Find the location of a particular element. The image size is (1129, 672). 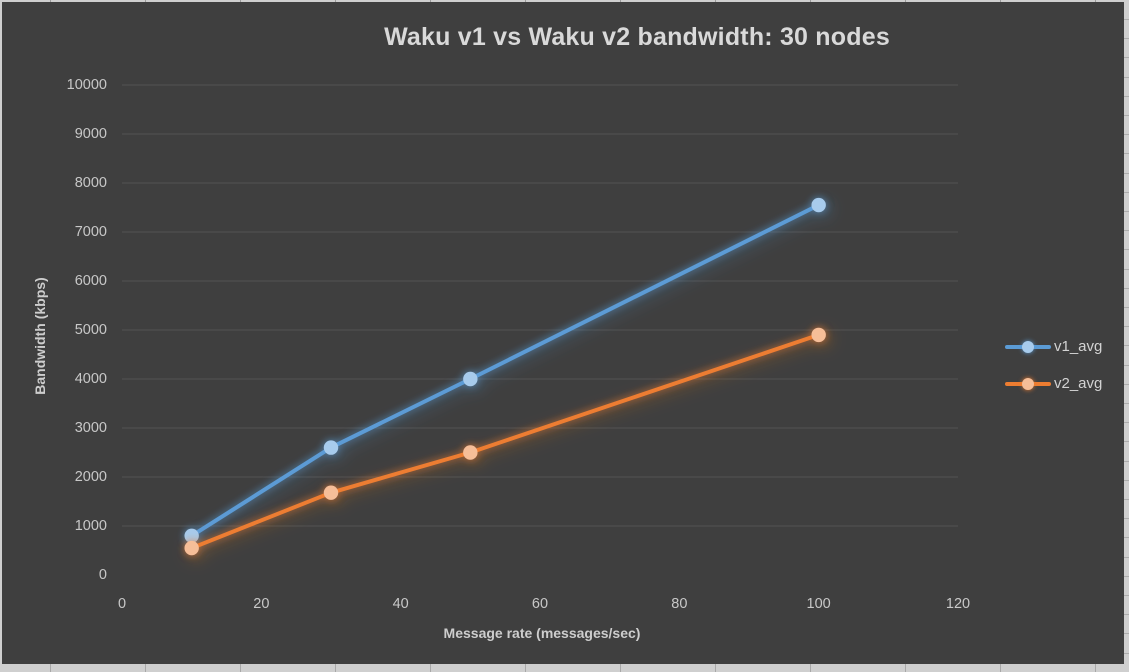

v2-marker-icon is located at coordinates (1028, 384).